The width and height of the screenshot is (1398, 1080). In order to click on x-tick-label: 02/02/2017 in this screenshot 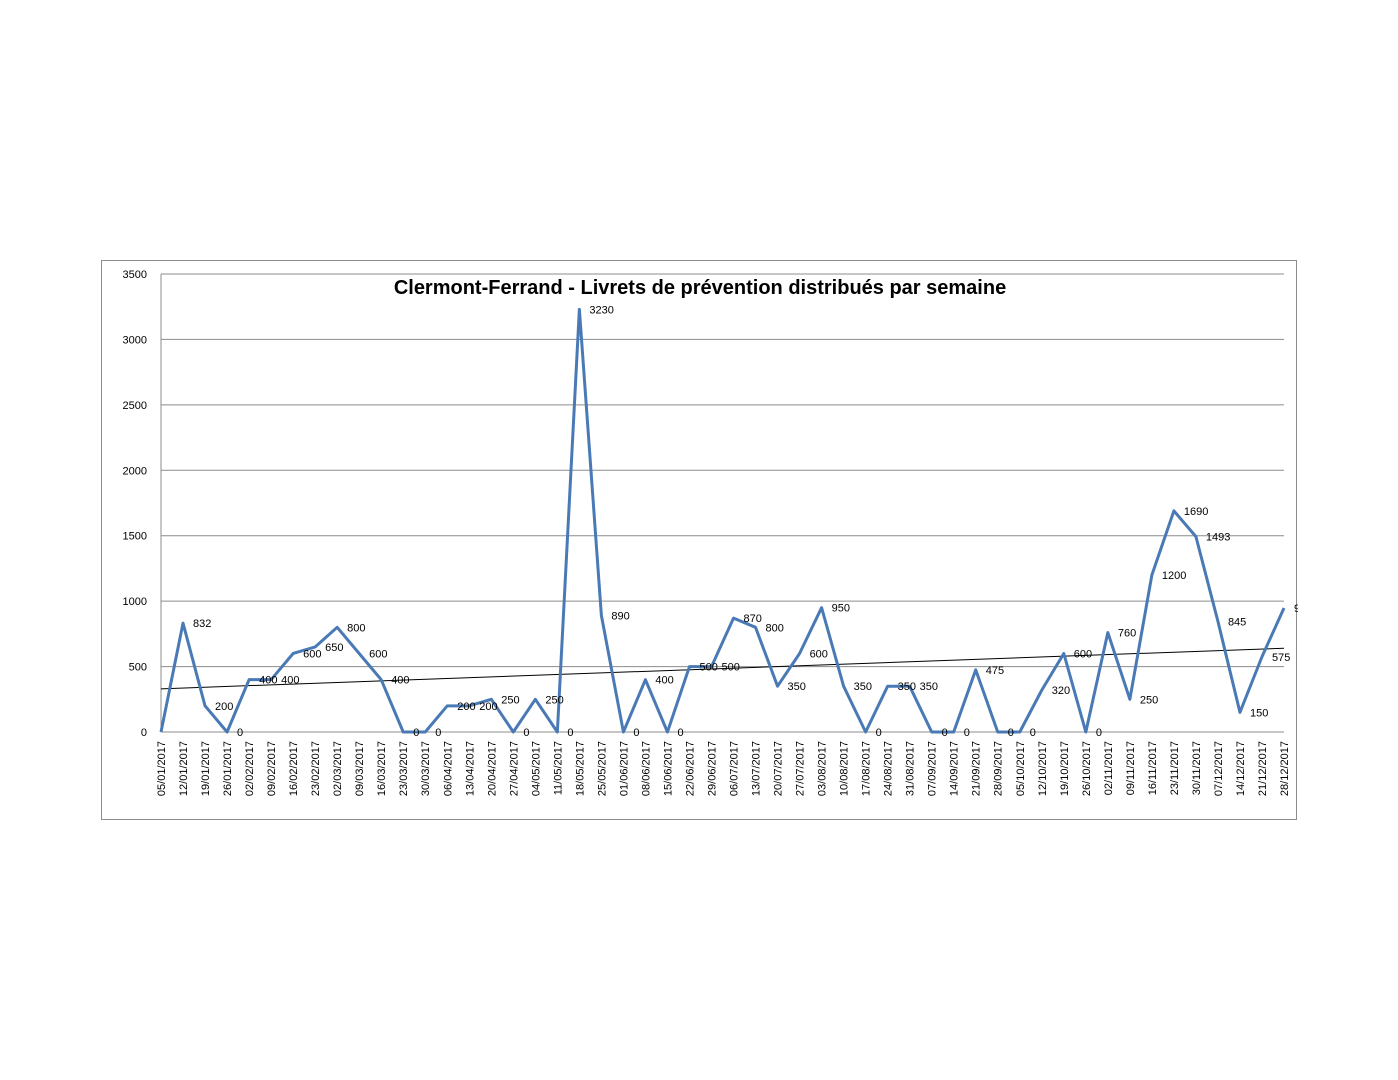, I will do `click(250, 768)`.